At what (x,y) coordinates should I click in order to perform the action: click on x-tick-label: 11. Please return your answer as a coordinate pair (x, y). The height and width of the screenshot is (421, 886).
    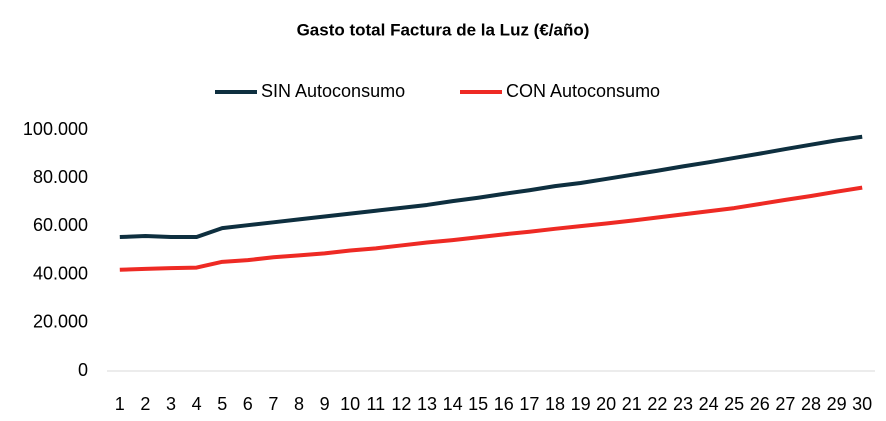
    Looking at the image, I should click on (375, 404).